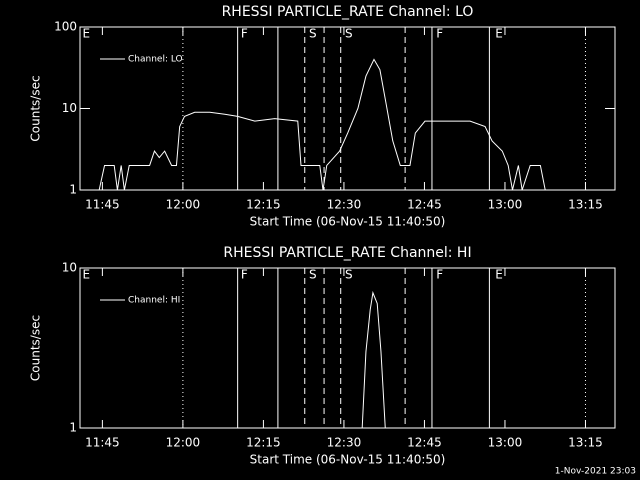  I want to click on chart-title: RHESSI PARTICLE_RATE Channel: LO, so click(348, 12).